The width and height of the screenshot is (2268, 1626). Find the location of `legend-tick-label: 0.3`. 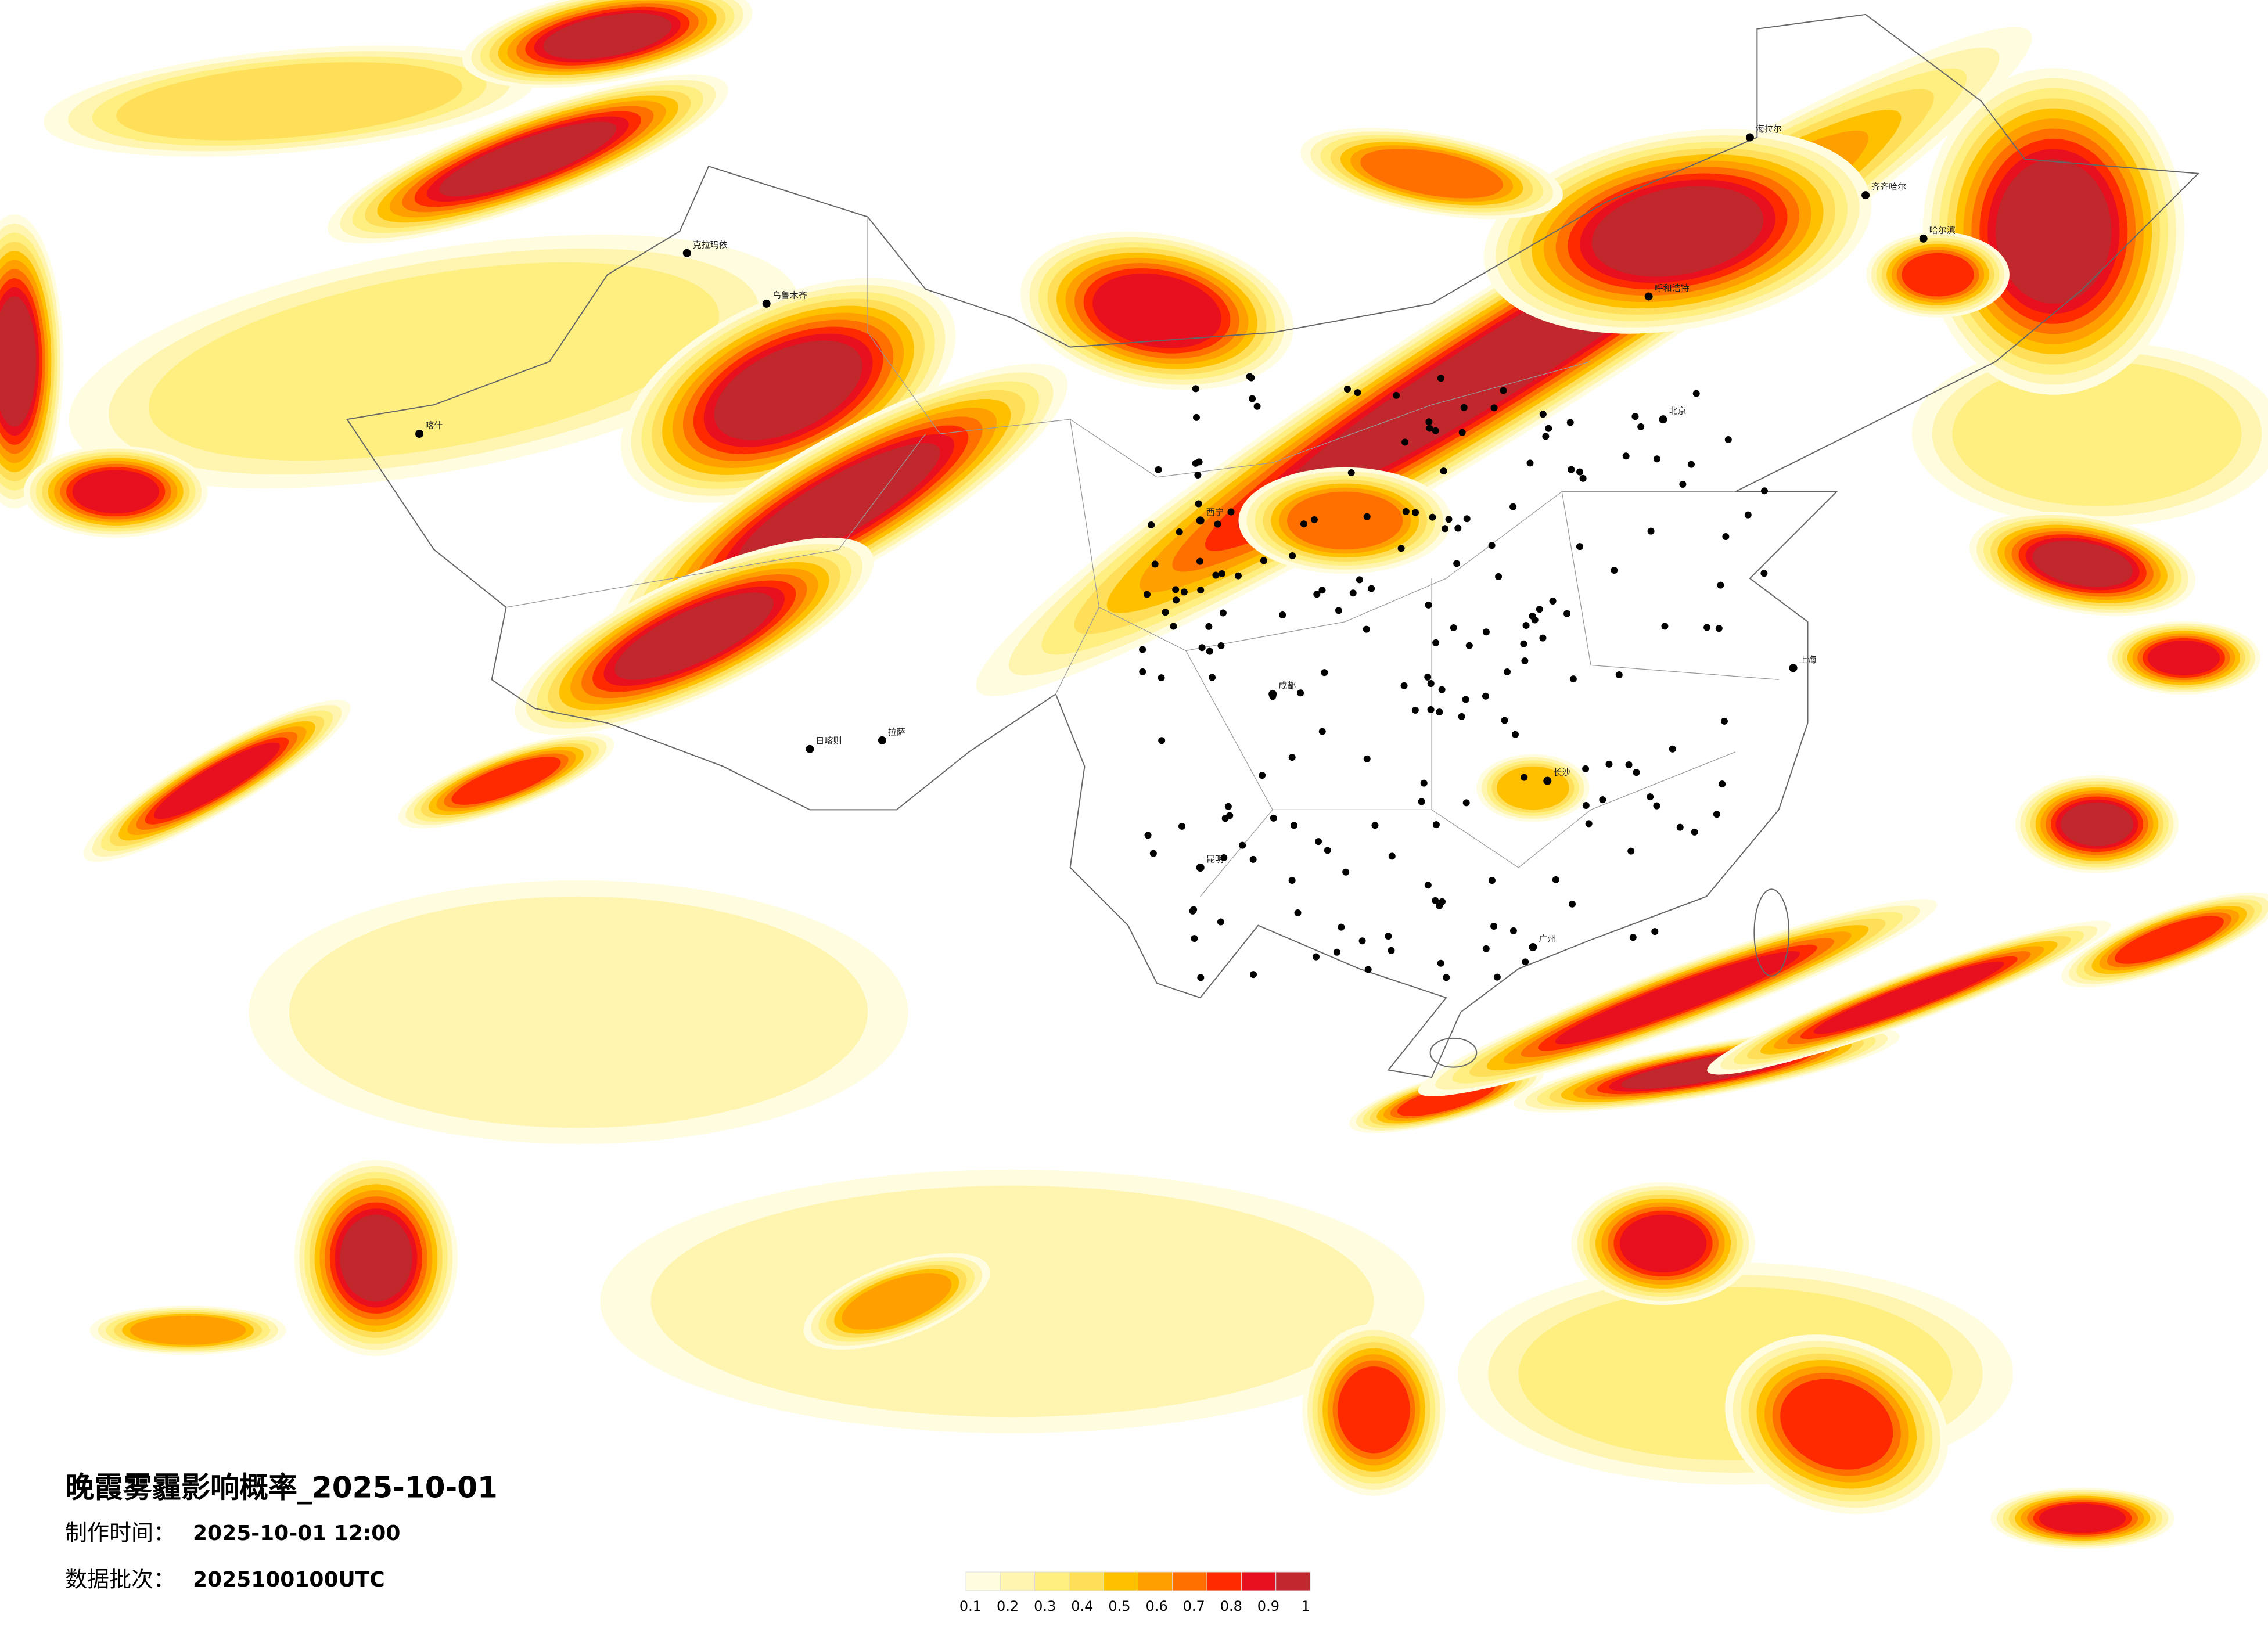

legend-tick-label: 0.3 is located at coordinates (1045, 1606).